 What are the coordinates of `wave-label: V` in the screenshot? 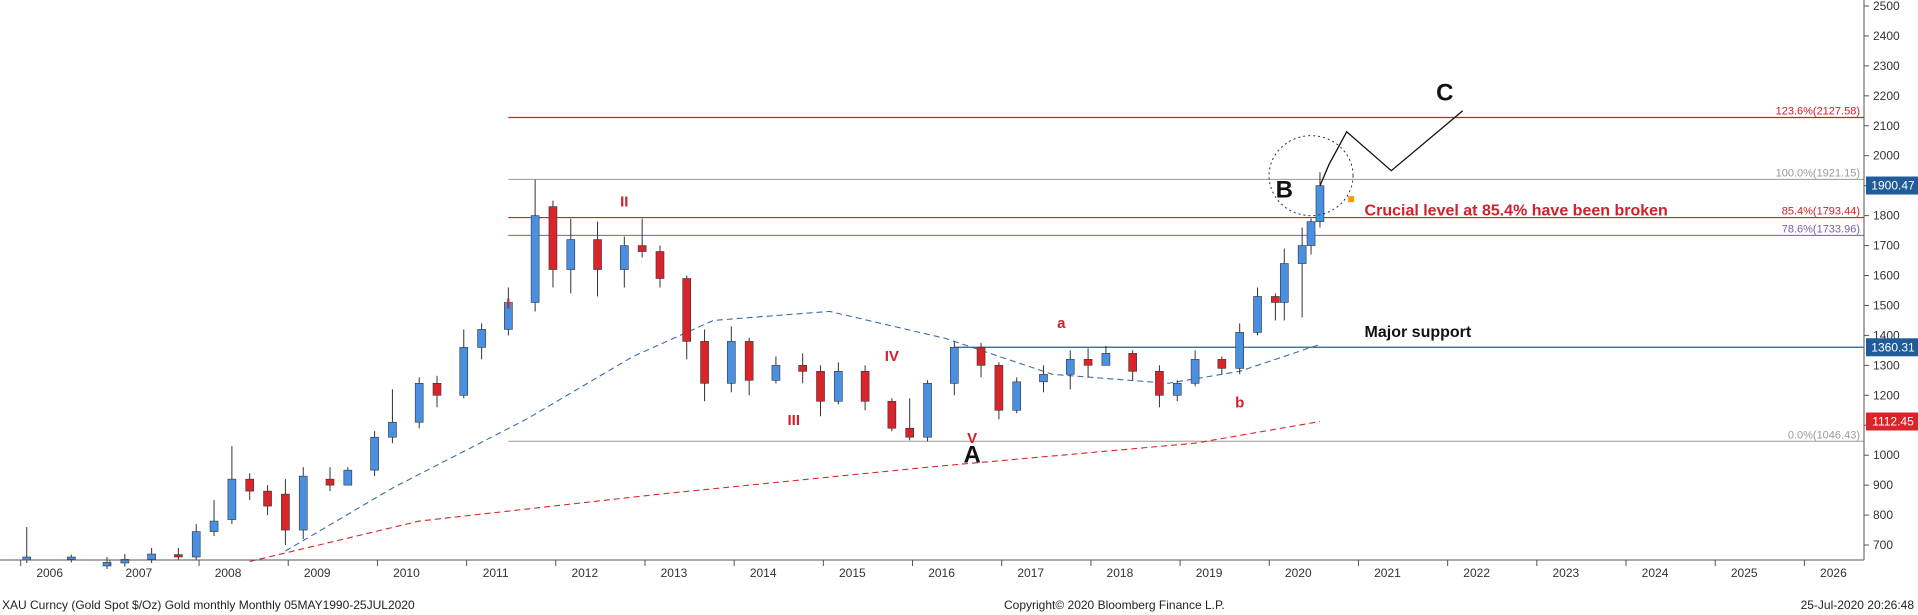 It's located at (972, 438).